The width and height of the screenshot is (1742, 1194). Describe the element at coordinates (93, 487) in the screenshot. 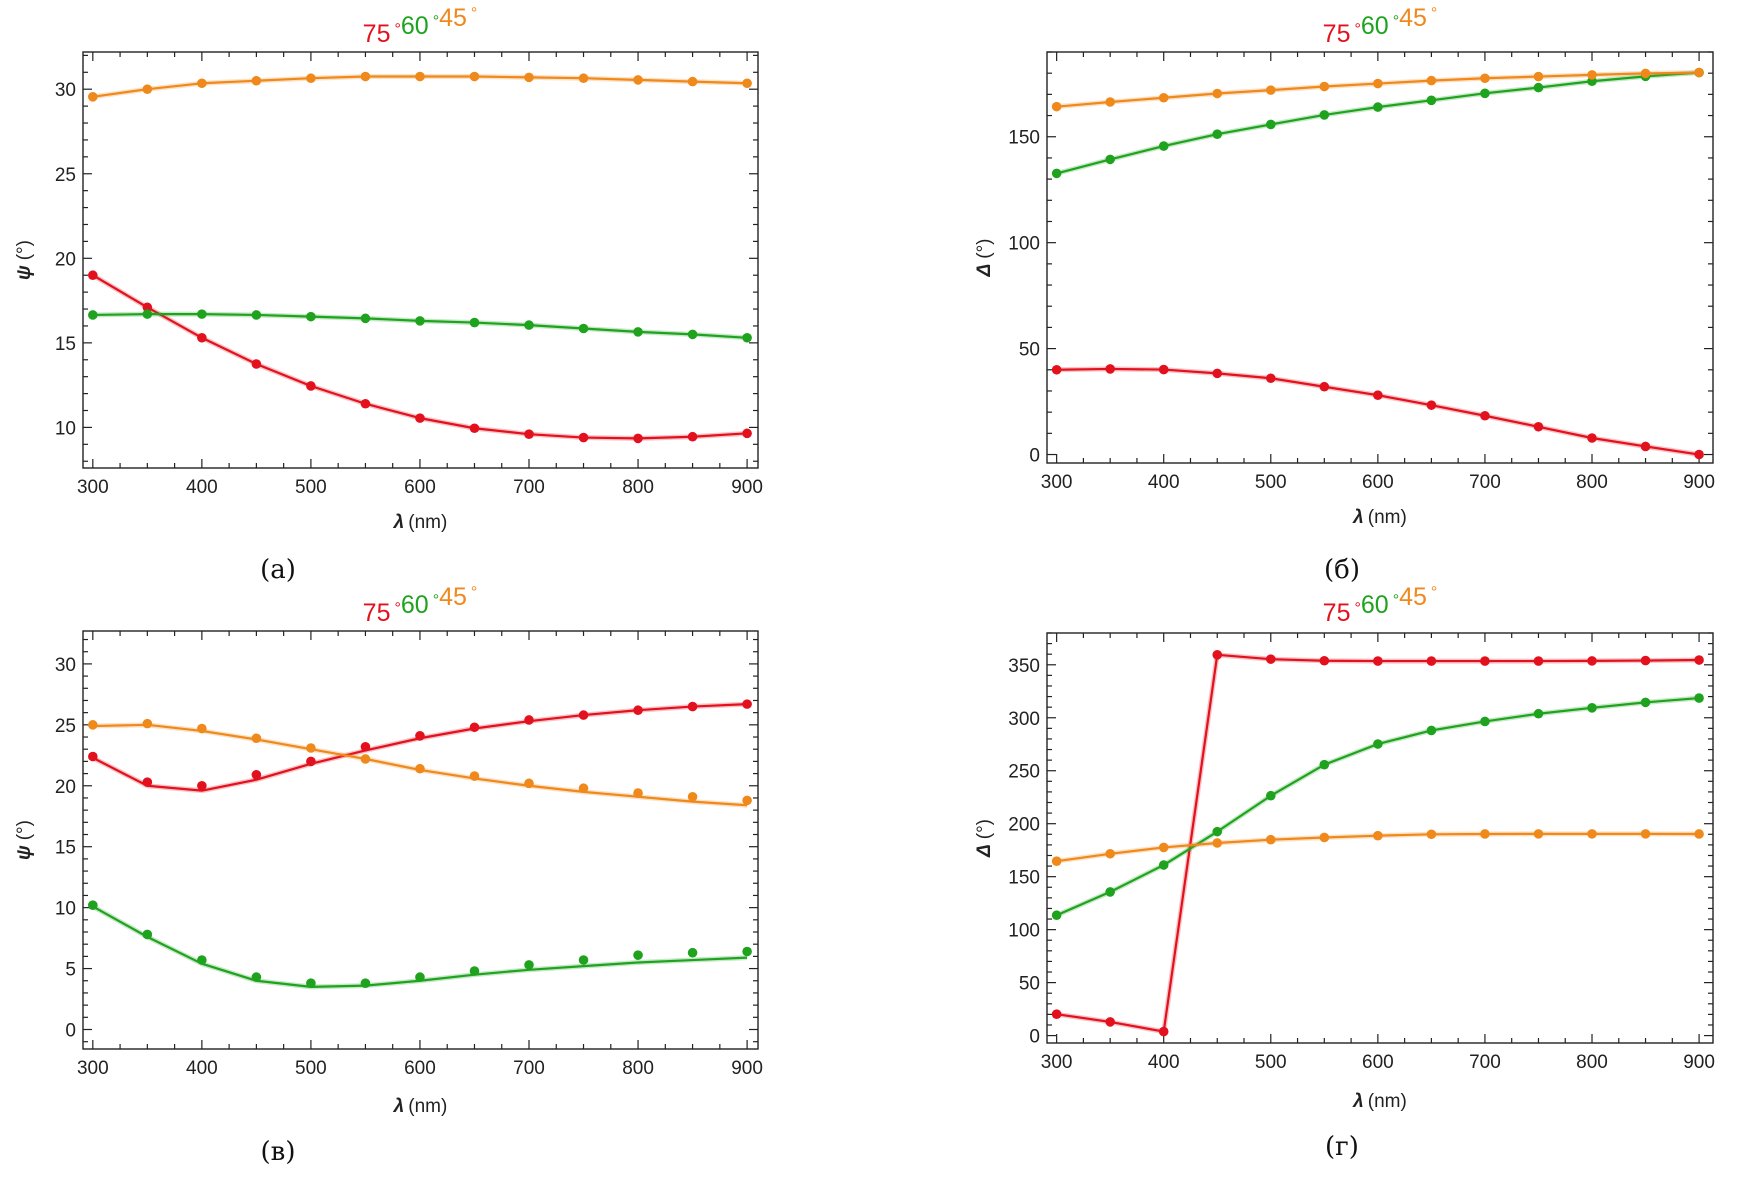

I see `x-tick-label: 300` at that location.